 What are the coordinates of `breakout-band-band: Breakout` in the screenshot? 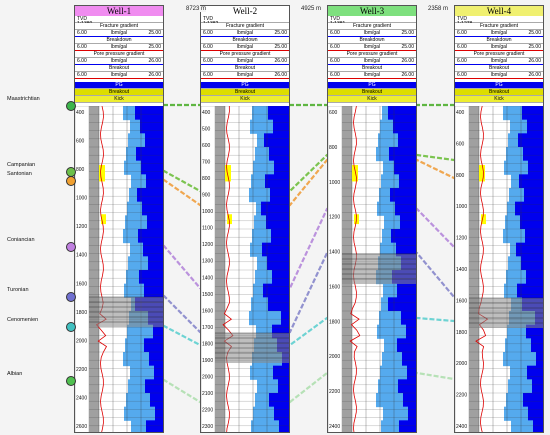 It's located at (499, 92).